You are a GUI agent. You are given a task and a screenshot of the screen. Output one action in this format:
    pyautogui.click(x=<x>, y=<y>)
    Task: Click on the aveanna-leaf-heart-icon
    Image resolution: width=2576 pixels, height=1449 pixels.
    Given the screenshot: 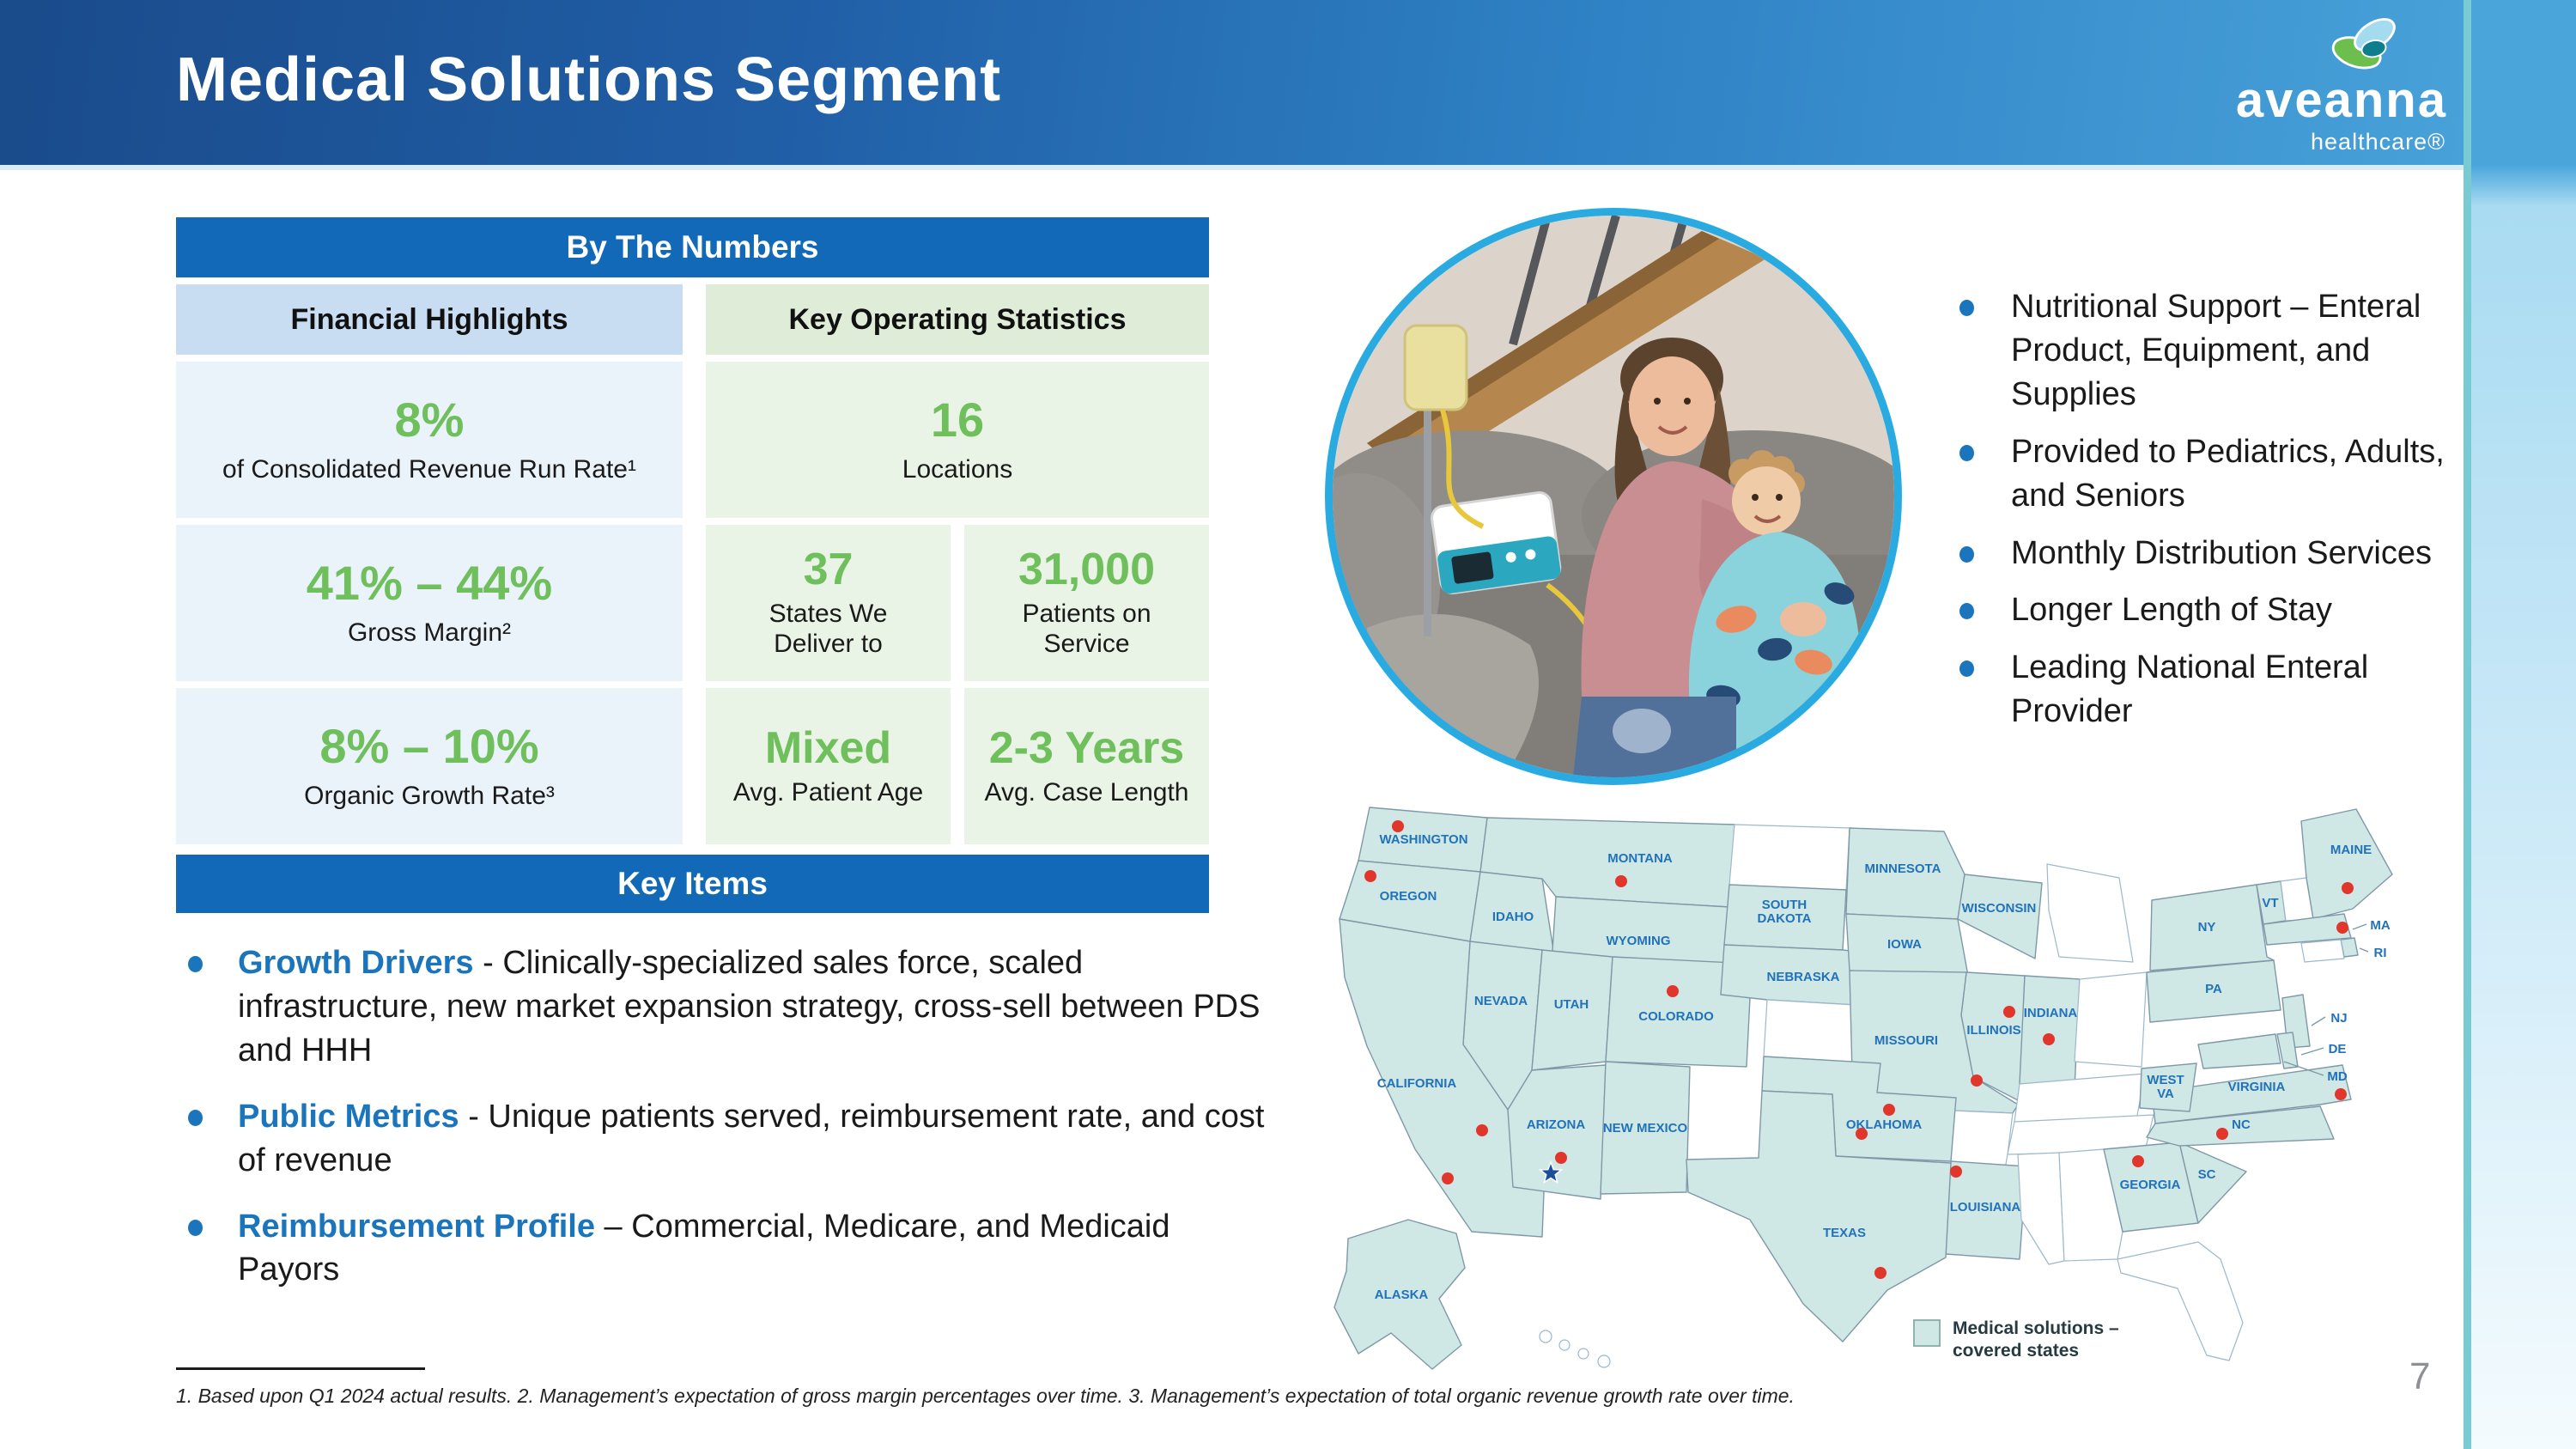 What is the action you would take?
    pyautogui.click(x=2363, y=44)
    